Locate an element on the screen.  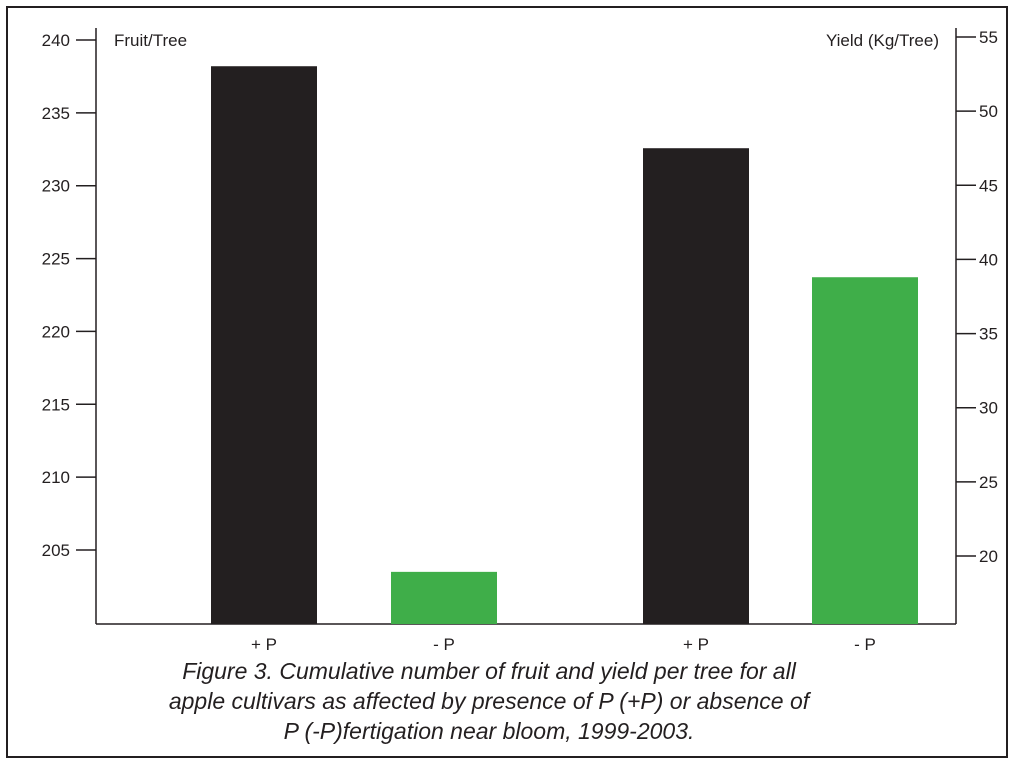
left-tick-label: 220 is located at coordinates (56, 331).